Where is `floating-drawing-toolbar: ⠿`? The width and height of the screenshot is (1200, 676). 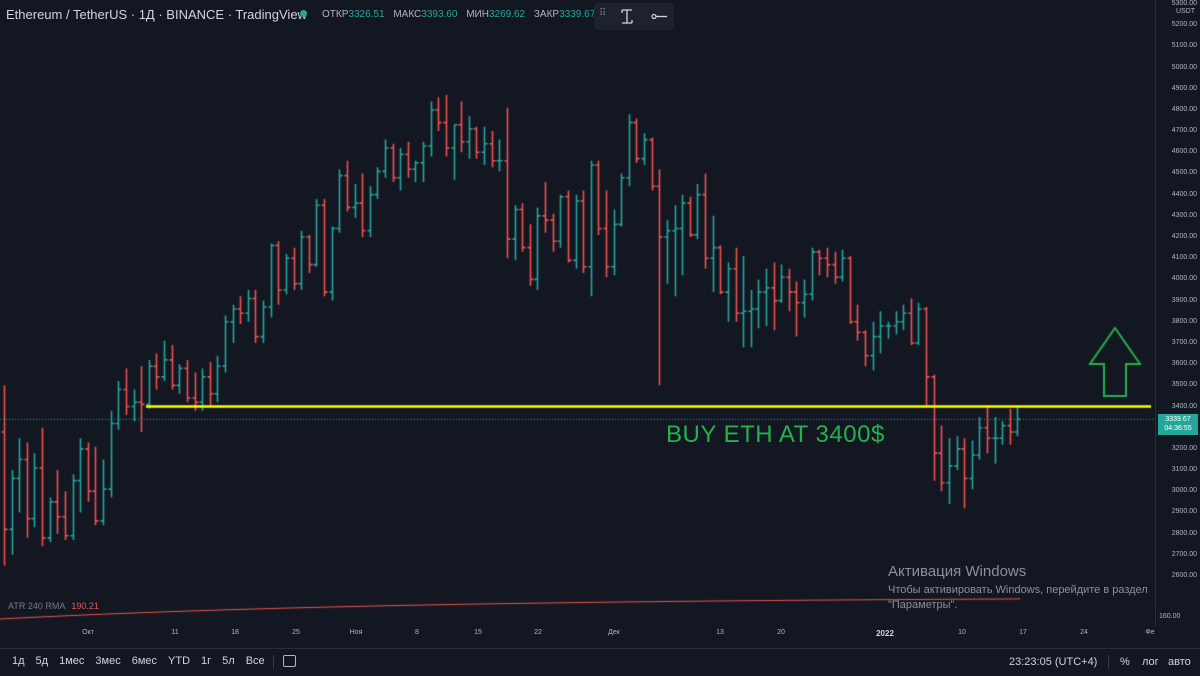
floating-drawing-toolbar: ⠿ is located at coordinates (634, 16).